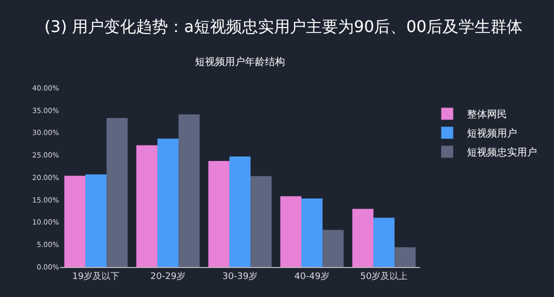 The height and width of the screenshot is (297, 554). Describe the element at coordinates (492, 134) in the screenshot. I see `legend-label: 短视频用户` at that location.